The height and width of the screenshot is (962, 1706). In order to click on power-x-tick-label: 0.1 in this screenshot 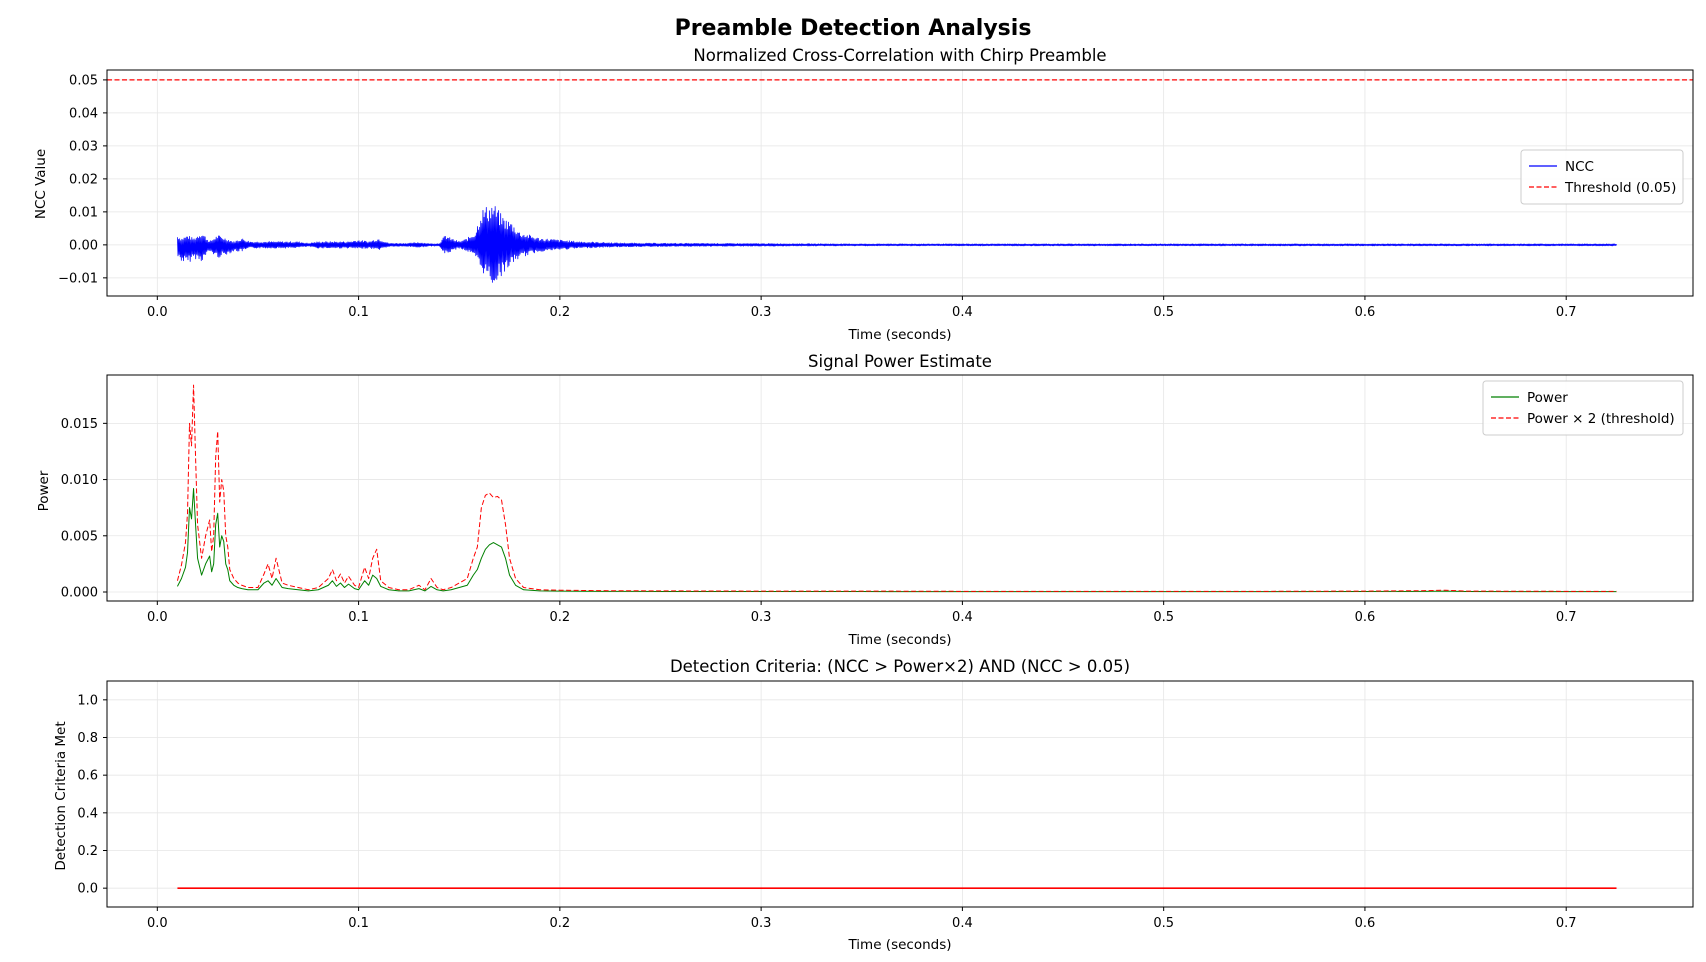, I will do `click(358, 617)`.